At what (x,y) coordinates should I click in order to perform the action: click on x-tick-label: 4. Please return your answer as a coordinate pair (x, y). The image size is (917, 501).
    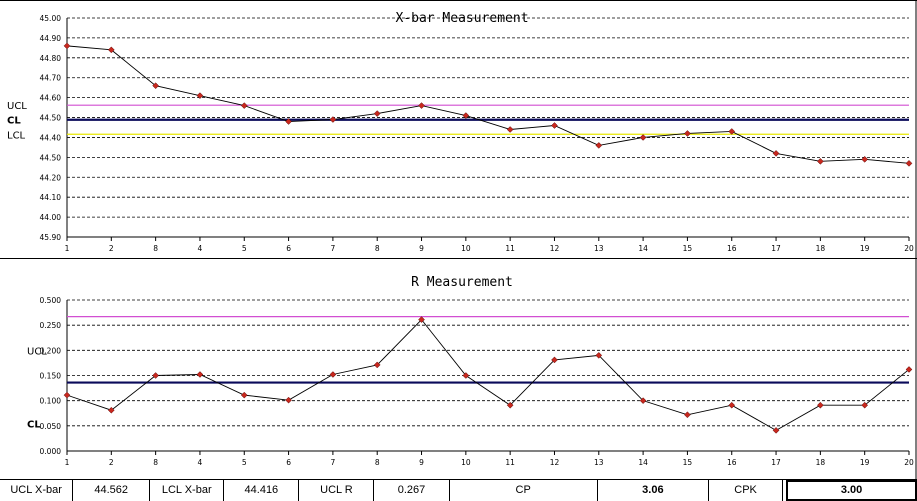
    Looking at the image, I should click on (200, 462).